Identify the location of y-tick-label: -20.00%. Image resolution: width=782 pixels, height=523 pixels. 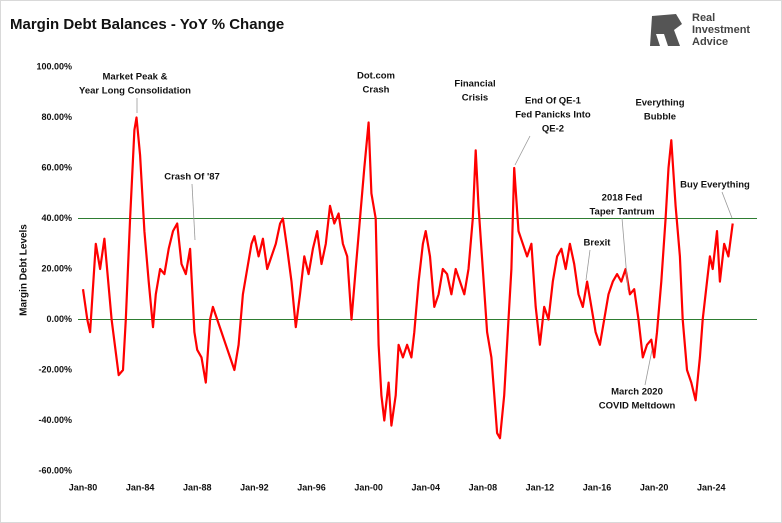
(55, 369).